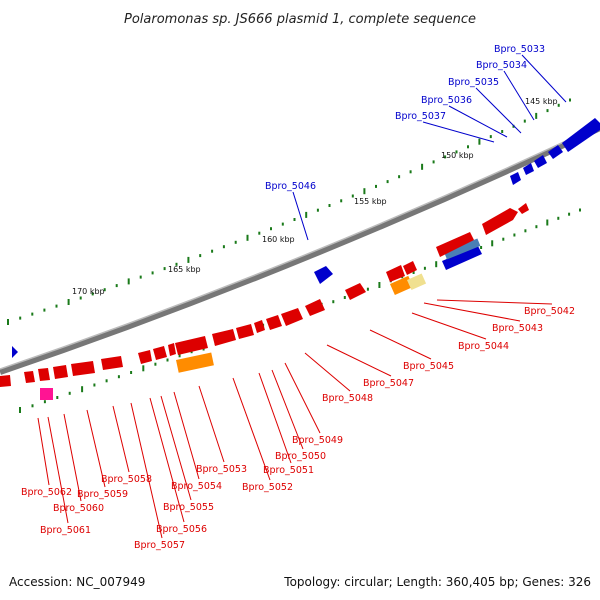 The width and height of the screenshot is (600, 600). Describe the element at coordinates (46, 492) in the screenshot. I see `label-bpro-5062: Bpro_5062` at that location.